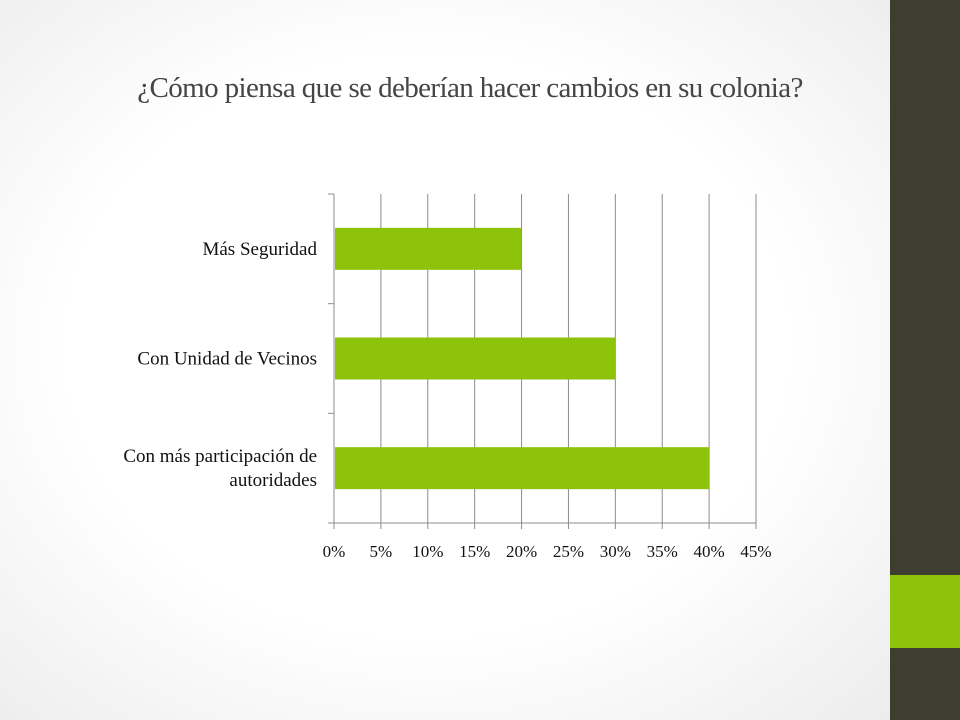 The width and height of the screenshot is (960, 720). I want to click on category-label: Con más participación de autoridades, so click(220, 468).